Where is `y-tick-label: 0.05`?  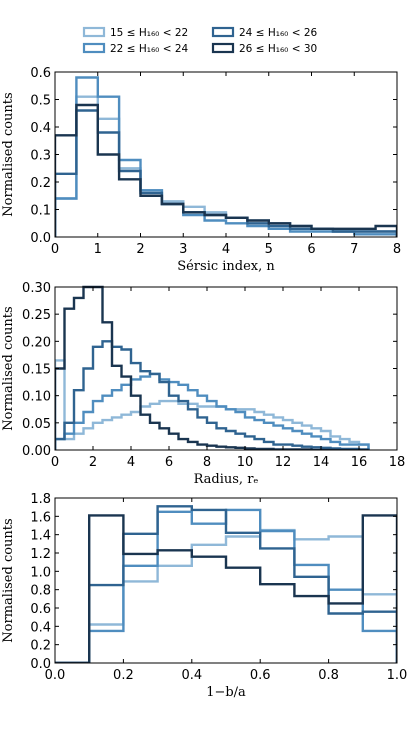
y-tick-label: 0.05 is located at coordinates (36, 424).